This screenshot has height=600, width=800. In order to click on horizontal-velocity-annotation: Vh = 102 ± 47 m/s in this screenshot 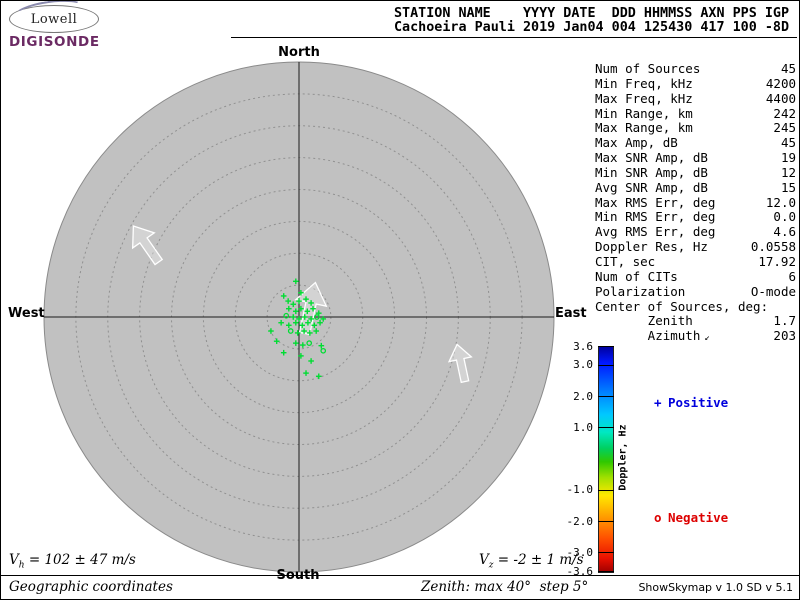, I will do `click(72, 561)`.